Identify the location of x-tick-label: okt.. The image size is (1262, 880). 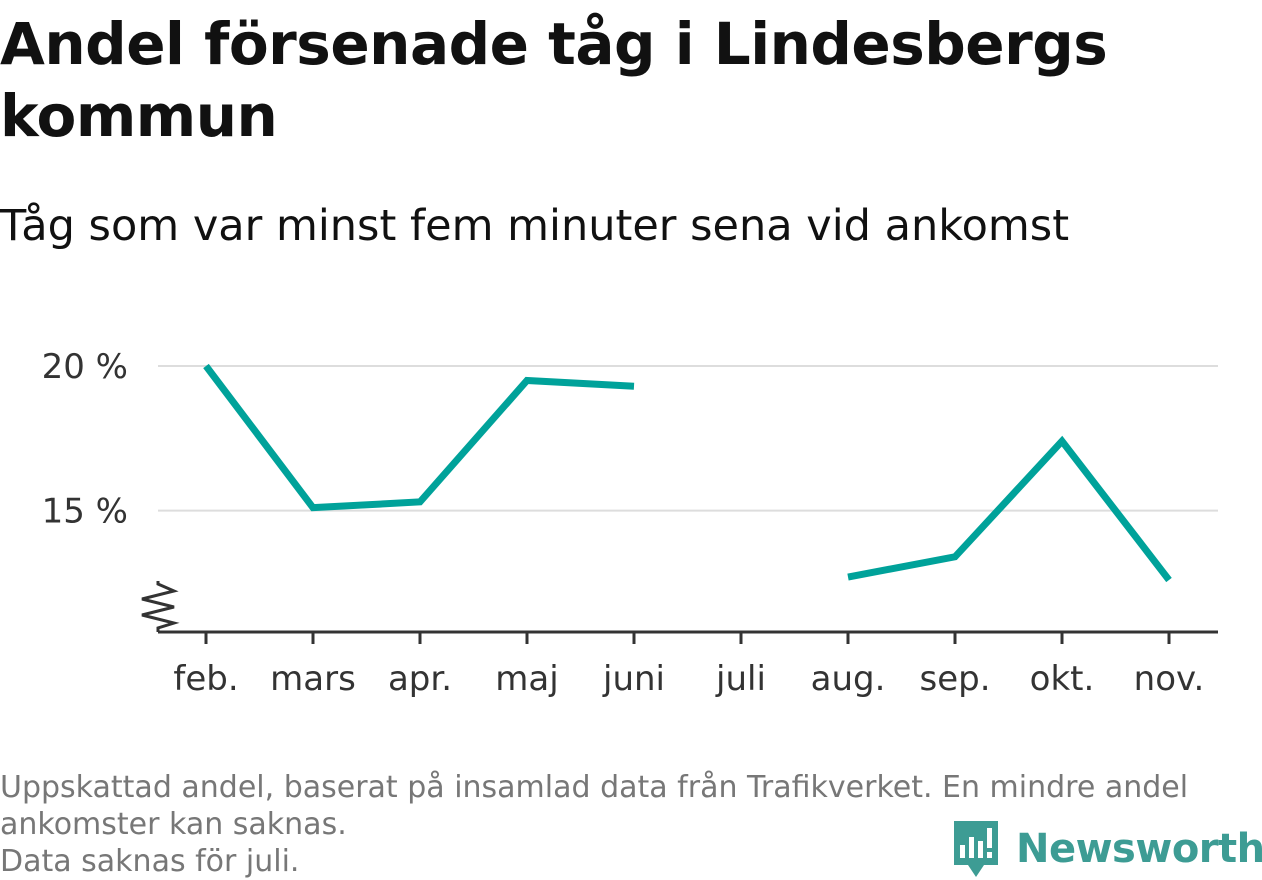
(1062, 679).